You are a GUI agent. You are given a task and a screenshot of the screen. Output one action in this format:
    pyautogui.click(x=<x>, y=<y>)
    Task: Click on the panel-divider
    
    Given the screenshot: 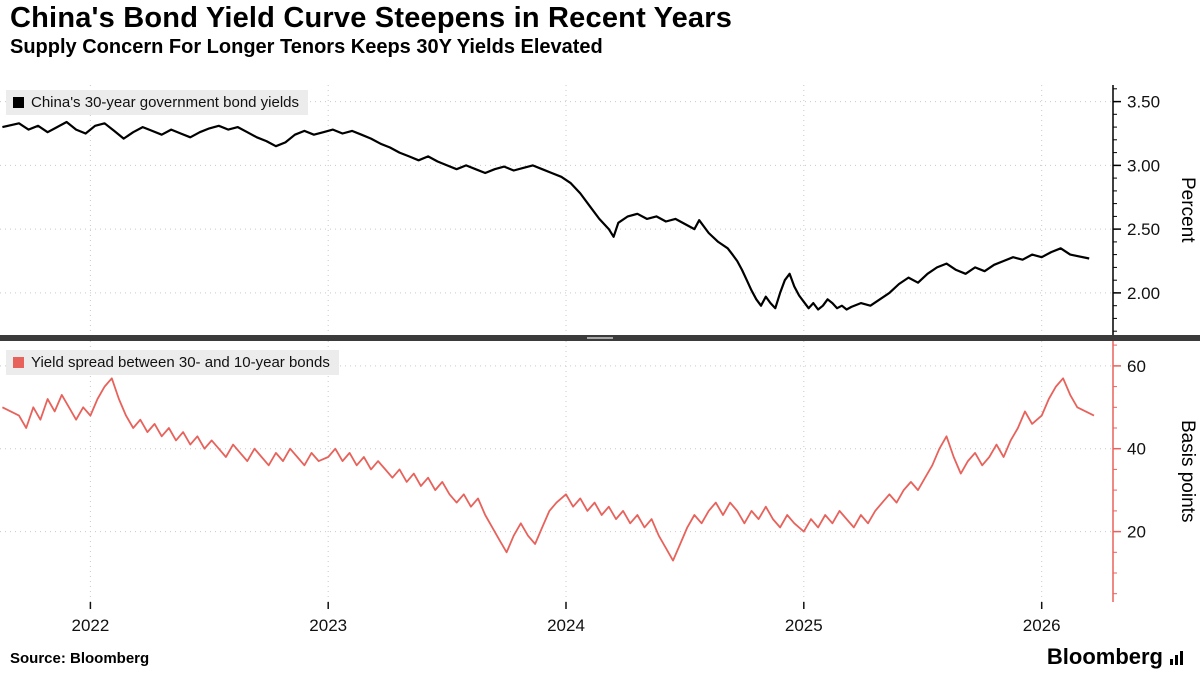 What is the action you would take?
    pyautogui.click(x=600, y=338)
    